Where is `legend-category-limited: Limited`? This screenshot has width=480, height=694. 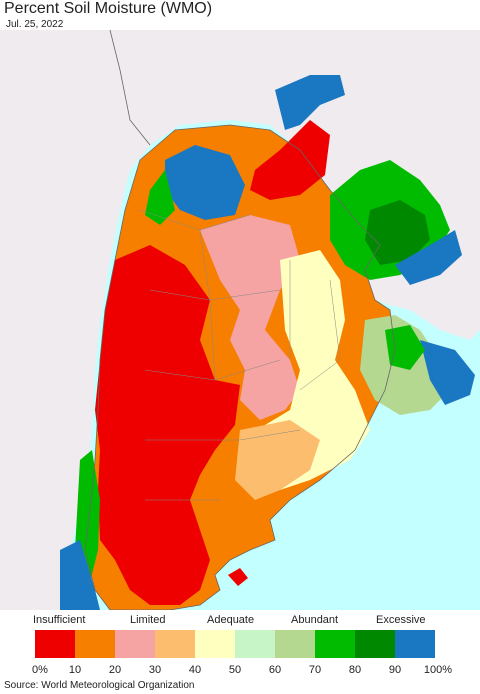 legend-category-limited: Limited is located at coordinates (148, 620).